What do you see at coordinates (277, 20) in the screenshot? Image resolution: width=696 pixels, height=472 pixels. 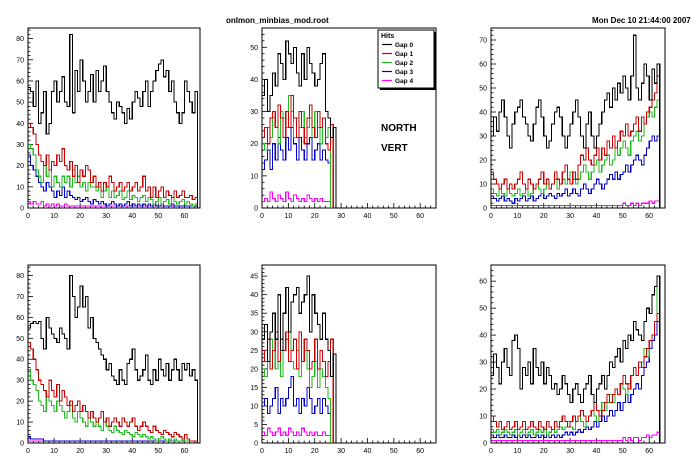 I see `file-title: onlmon_minbias_mod.root` at bounding box center [277, 20].